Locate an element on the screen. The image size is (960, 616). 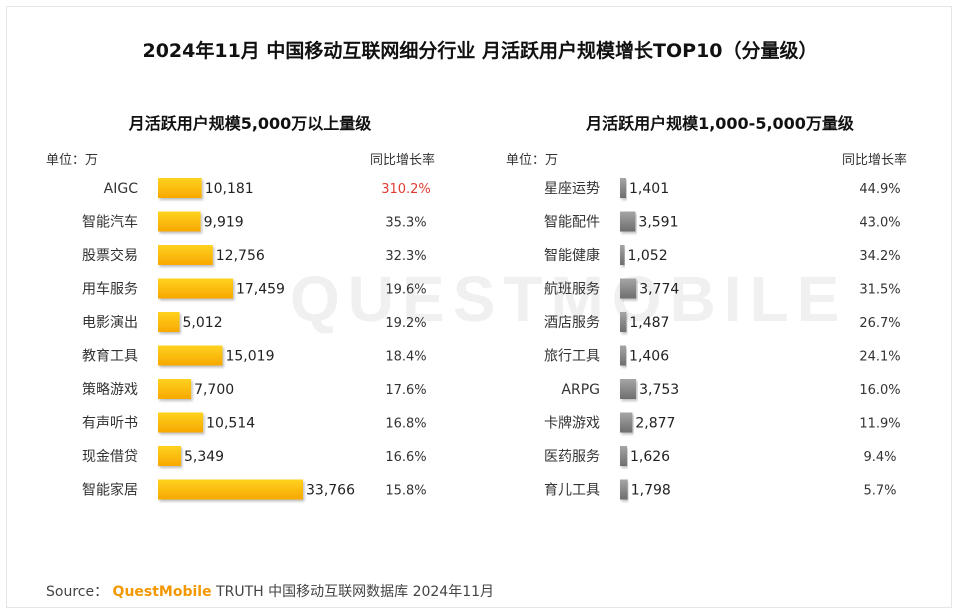
left-panel-title: 月活跃用户规模5,000万以上量级 is located at coordinates (250, 123).